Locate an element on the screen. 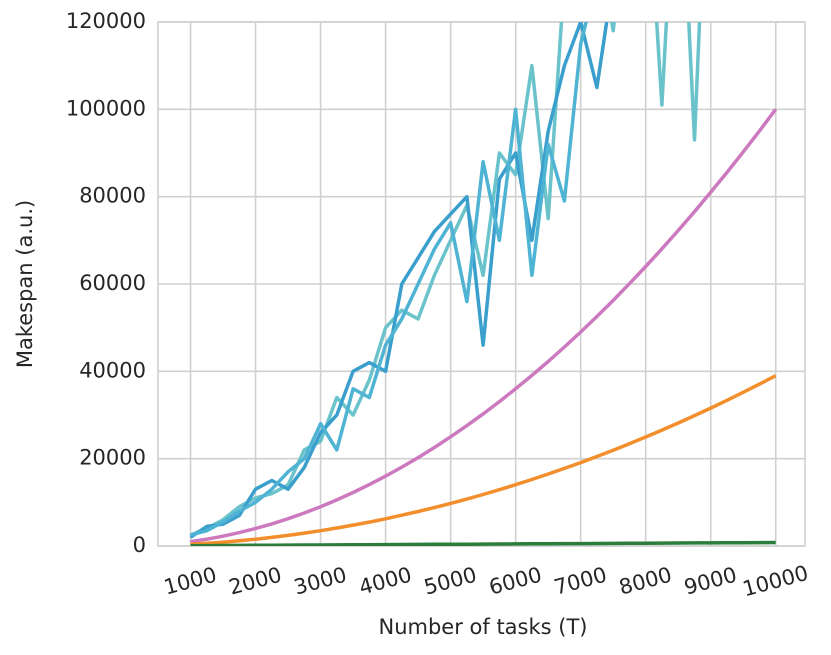  x-tick-label: 5000 is located at coordinates (450, 581).